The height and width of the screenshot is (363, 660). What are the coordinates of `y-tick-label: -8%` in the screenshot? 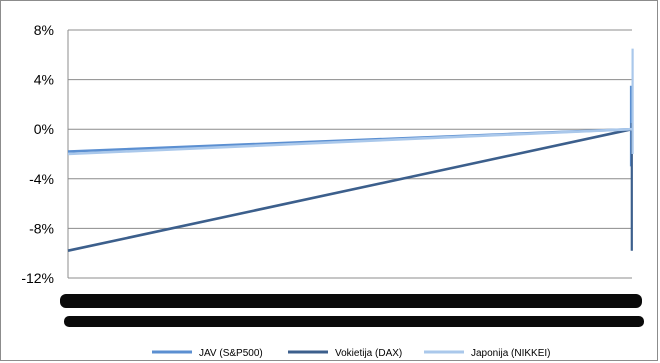 It's located at (41, 228).